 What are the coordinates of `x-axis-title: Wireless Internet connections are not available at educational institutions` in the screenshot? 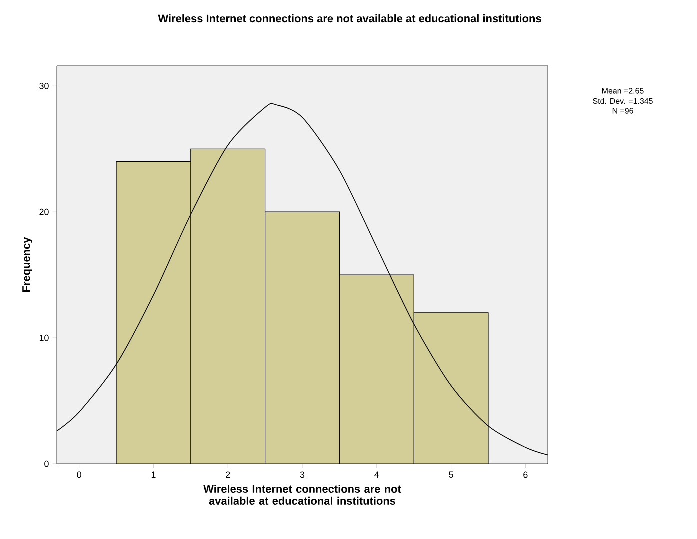 It's located at (303, 494).